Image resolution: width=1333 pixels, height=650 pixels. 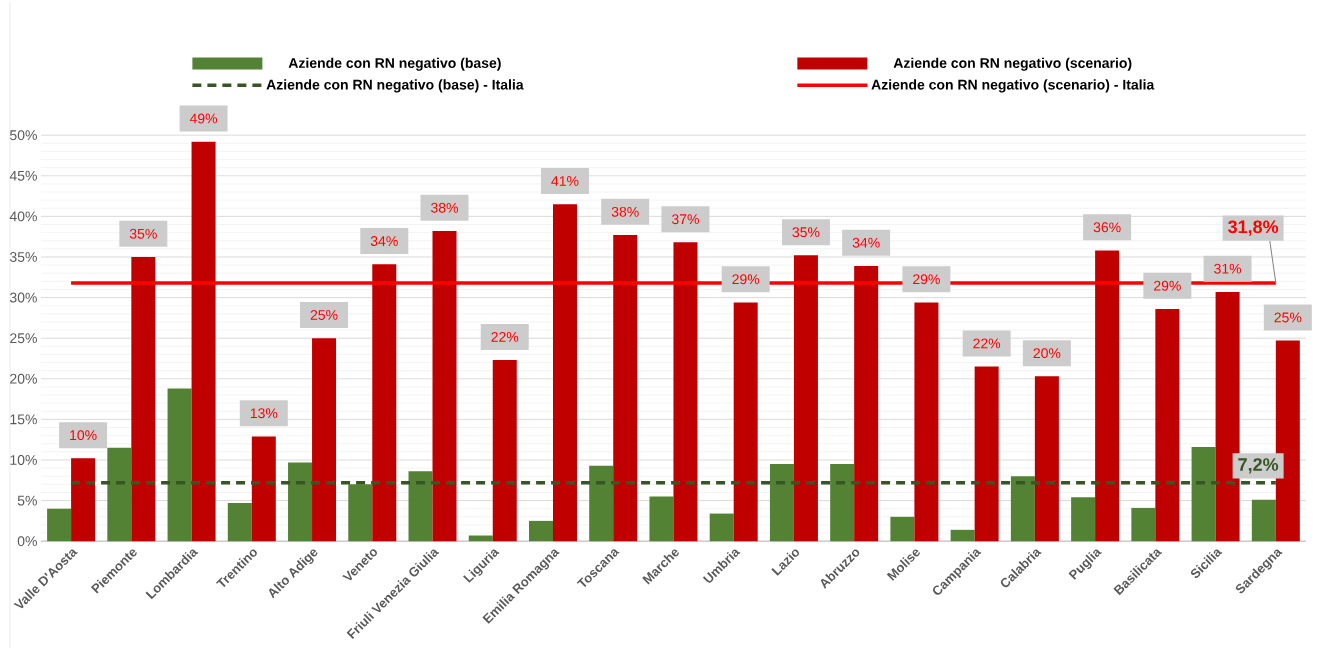 I want to click on y-tick-label: 40%, so click(x=23, y=216).